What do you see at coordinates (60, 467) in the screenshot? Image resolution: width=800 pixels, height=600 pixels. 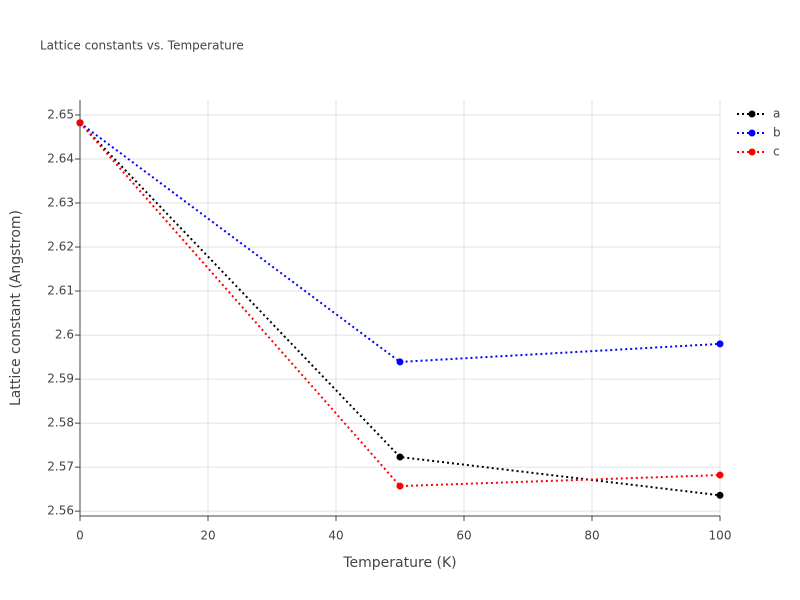 I see `y-tick-label: 2.57` at bounding box center [60, 467].